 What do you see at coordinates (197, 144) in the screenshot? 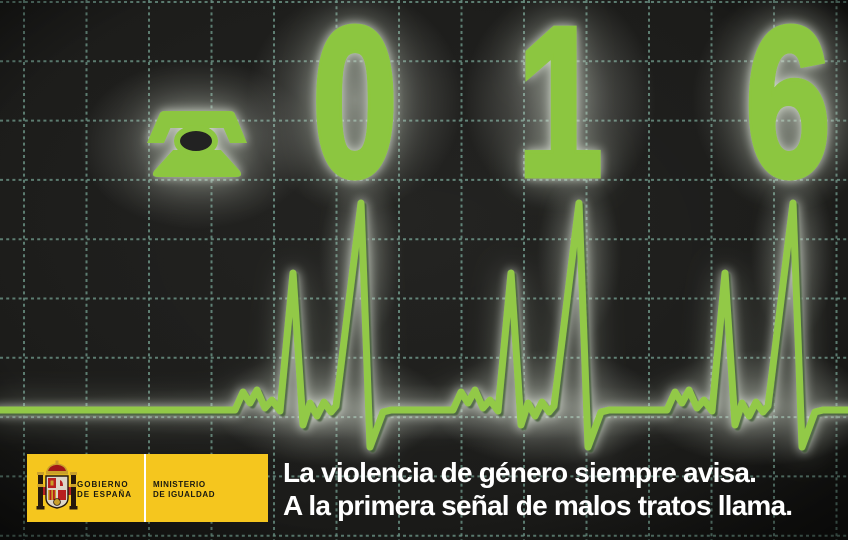
I see `rotary-phone-icon` at bounding box center [197, 144].